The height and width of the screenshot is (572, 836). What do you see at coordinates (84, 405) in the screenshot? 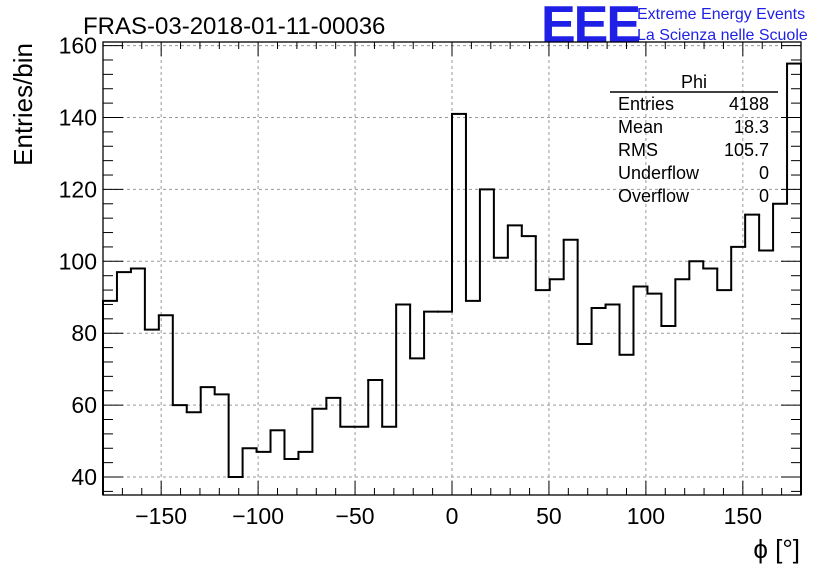
I see `y-tick-label: 60` at bounding box center [84, 405].